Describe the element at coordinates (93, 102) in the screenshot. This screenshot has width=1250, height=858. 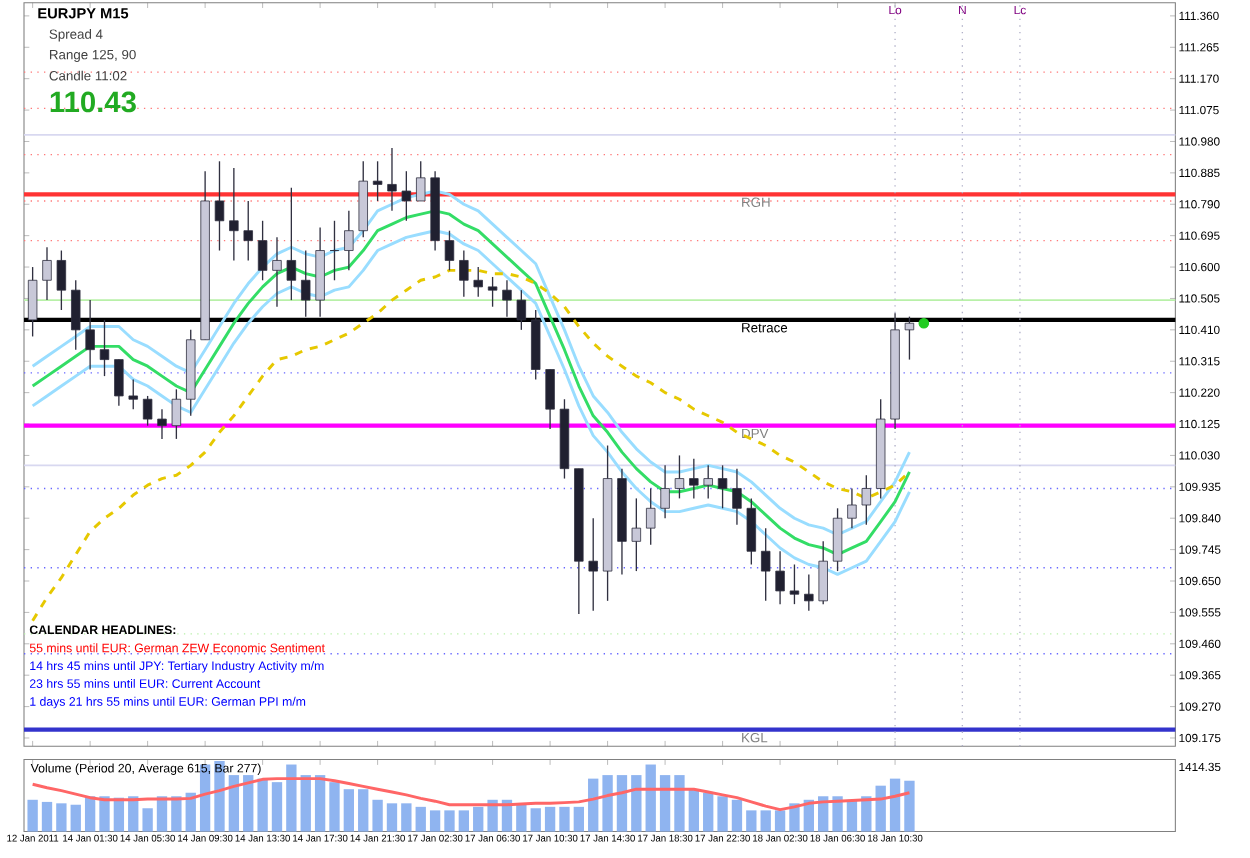
I see `annotation: 110.43` at that location.